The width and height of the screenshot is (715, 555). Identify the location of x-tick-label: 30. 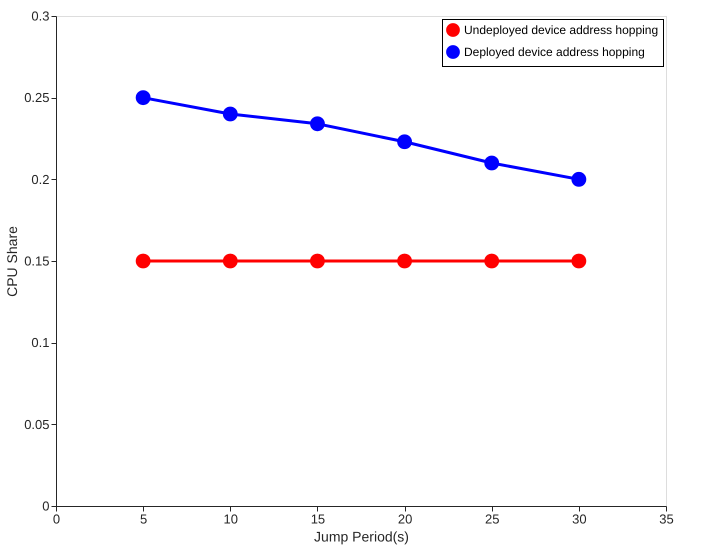
(579, 519).